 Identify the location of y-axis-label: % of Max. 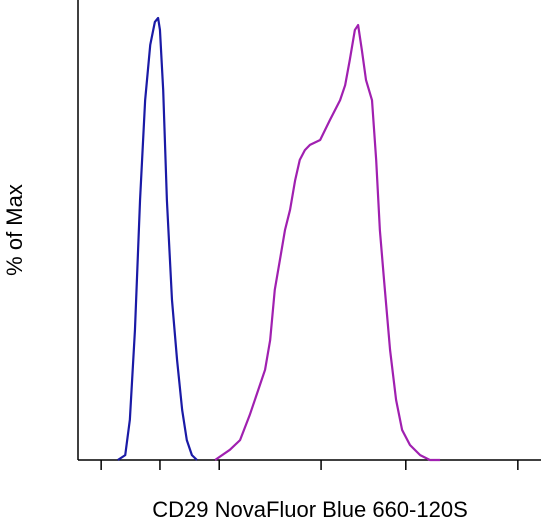
(14, 230).